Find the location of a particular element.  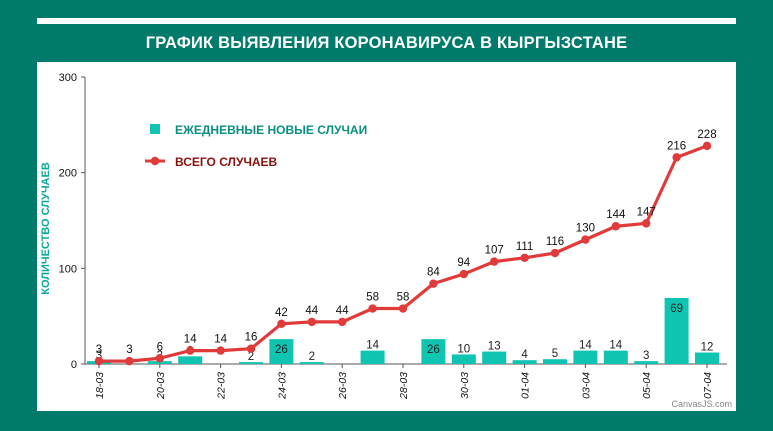

legend-line-label: ВСЕГО СЛУЧАЕВ is located at coordinates (226, 162).